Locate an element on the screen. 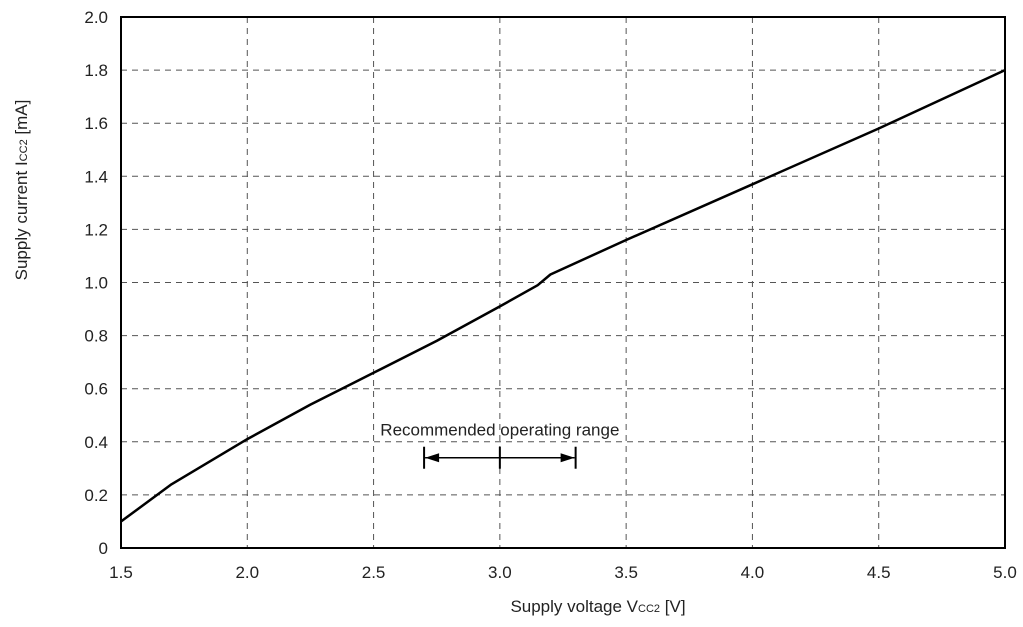 The width and height of the screenshot is (1023, 627). y-axis-title-main: Supply current I is located at coordinates (21, 220).